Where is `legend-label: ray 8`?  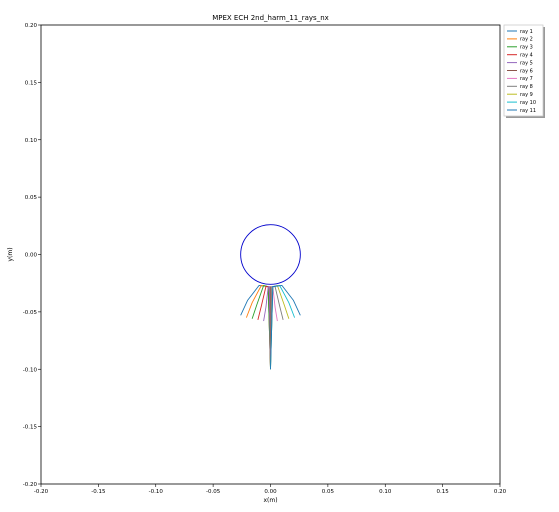
legend-label: ray 8 is located at coordinates (526, 87).